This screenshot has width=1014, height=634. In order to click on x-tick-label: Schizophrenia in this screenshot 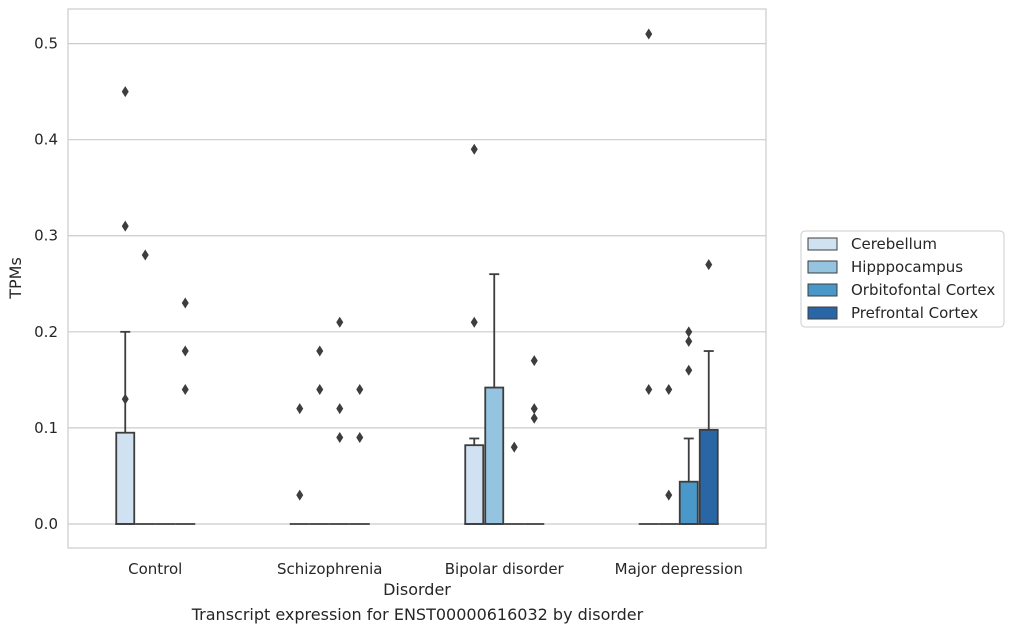, I will do `click(329, 569)`.